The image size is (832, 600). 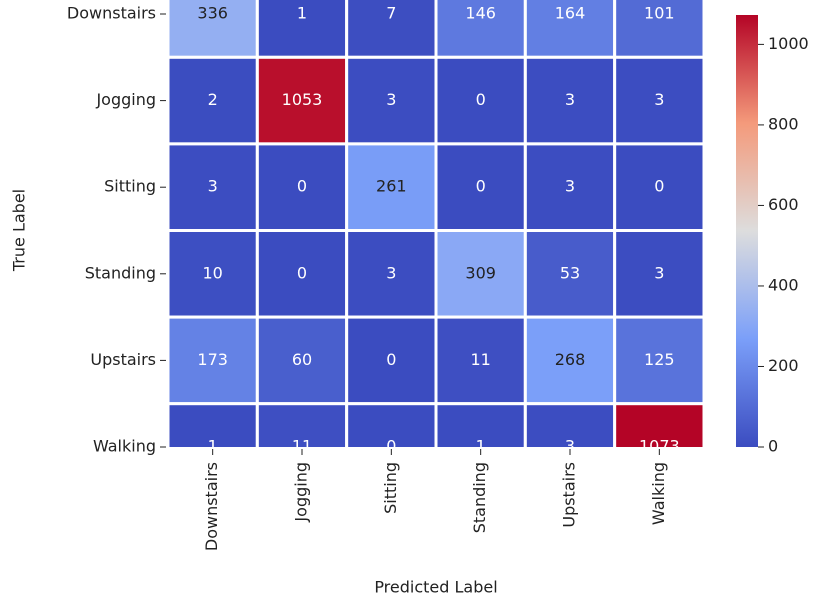 What do you see at coordinates (747, 231) in the screenshot?
I see `colorbar` at bounding box center [747, 231].